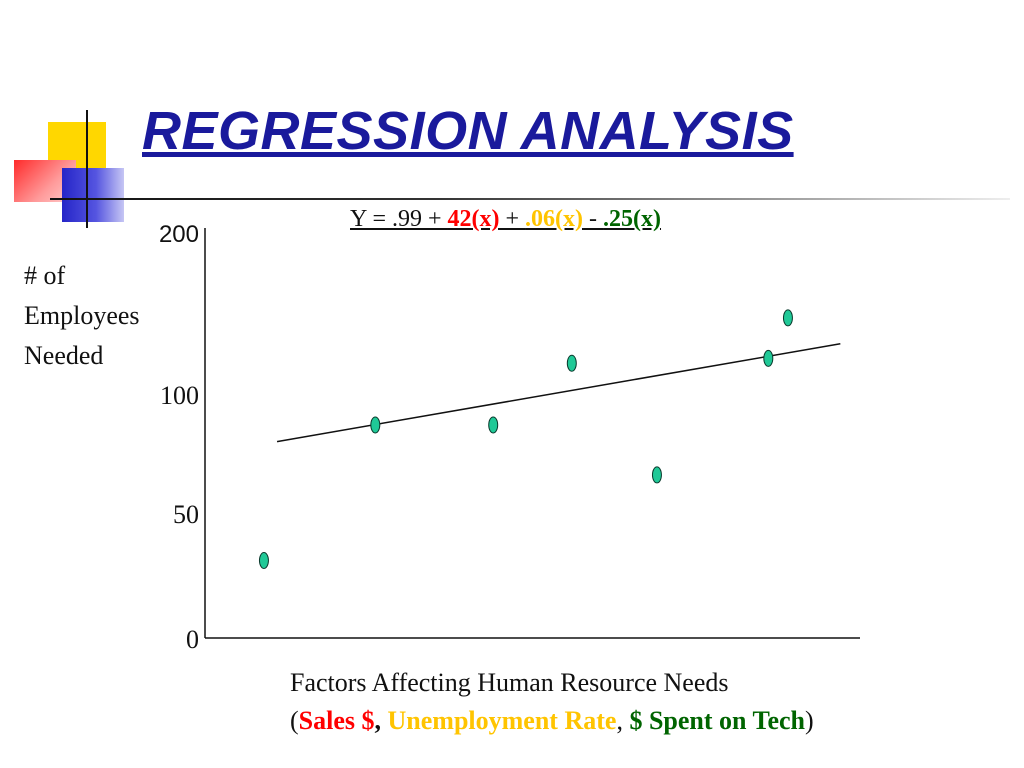  I want to click on equation-operator-plus: +, so click(512, 219).